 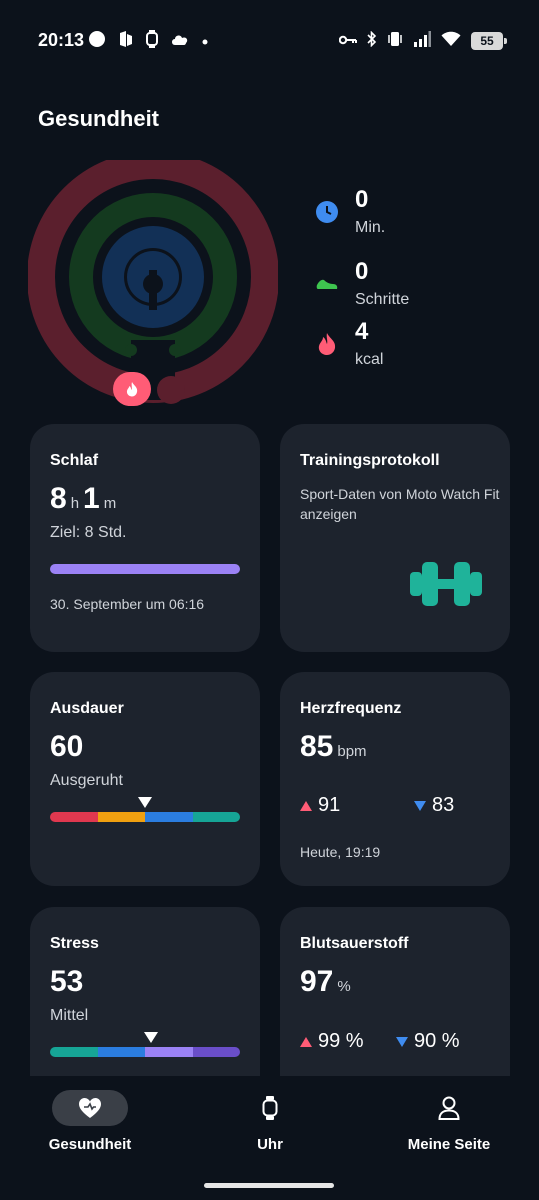 What do you see at coordinates (69, 1015) in the screenshot?
I see `stress-status: Mittel` at bounding box center [69, 1015].